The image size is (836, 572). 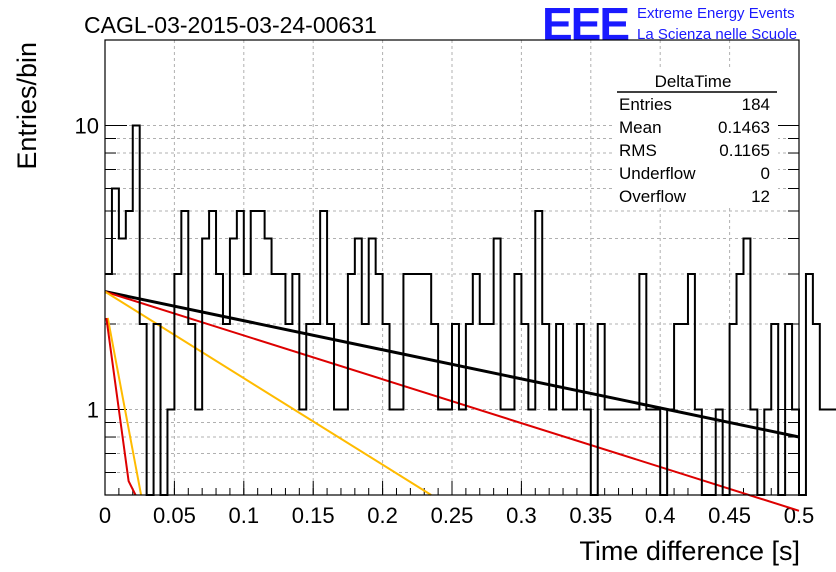 What do you see at coordinates (760, 196) in the screenshot?
I see `stats-row-value: 12` at bounding box center [760, 196].